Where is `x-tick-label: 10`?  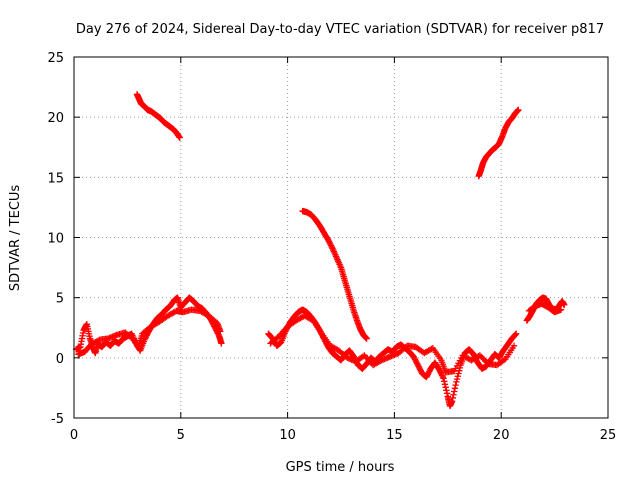
x-tick-label: 10 is located at coordinates (287, 435).